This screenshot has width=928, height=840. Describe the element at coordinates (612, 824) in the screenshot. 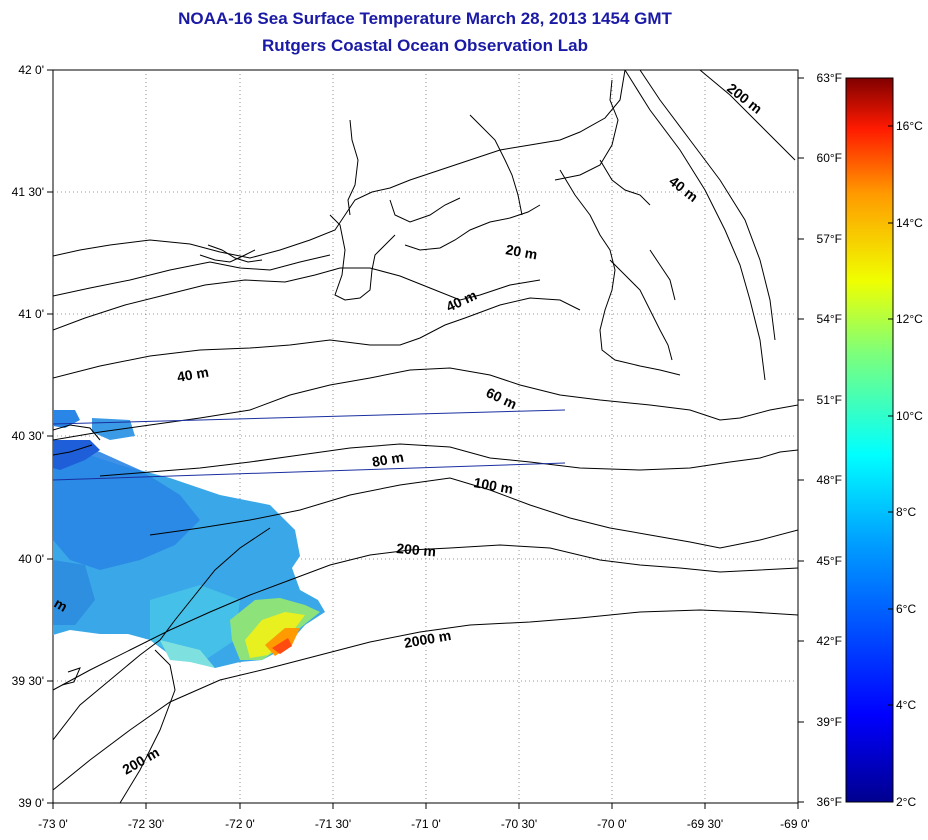

I see `lon-label: -70 0'` at that location.